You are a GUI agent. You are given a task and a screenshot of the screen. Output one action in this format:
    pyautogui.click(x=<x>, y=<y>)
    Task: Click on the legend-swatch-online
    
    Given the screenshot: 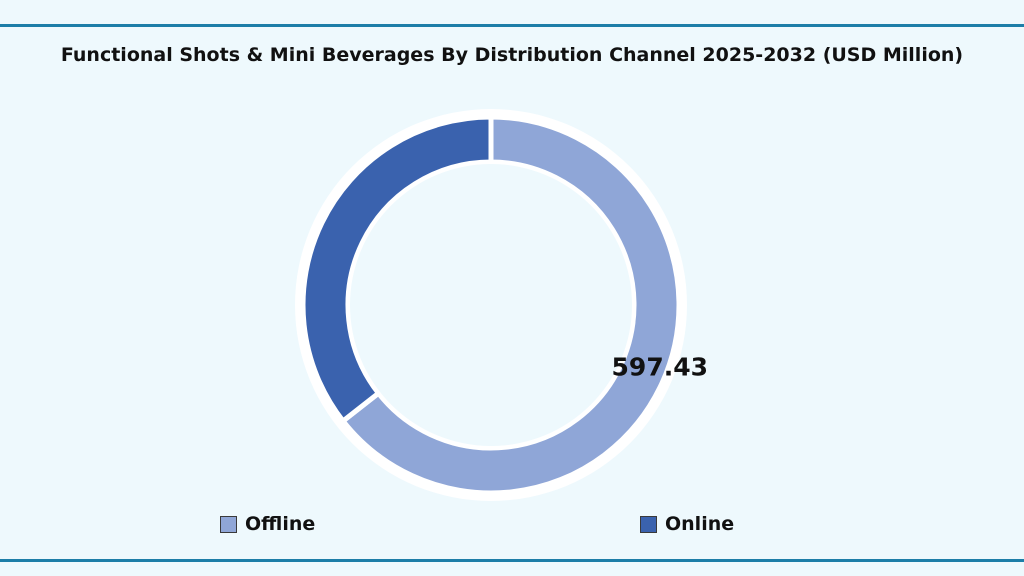 What is the action you would take?
    pyautogui.click(x=648, y=524)
    